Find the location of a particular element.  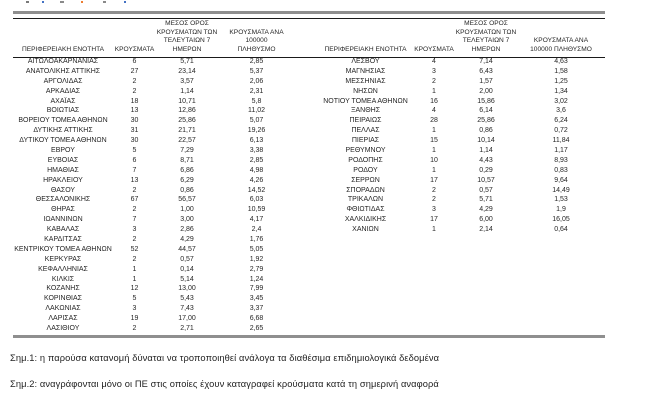

per100k-cell: 1,58 is located at coordinates (561, 71).